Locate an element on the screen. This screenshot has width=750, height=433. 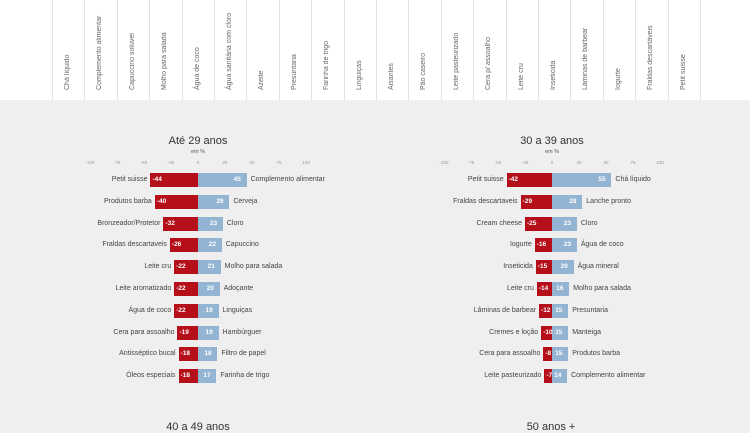
top-label: Cera p/ assoalho is located at coordinates (489, 63).